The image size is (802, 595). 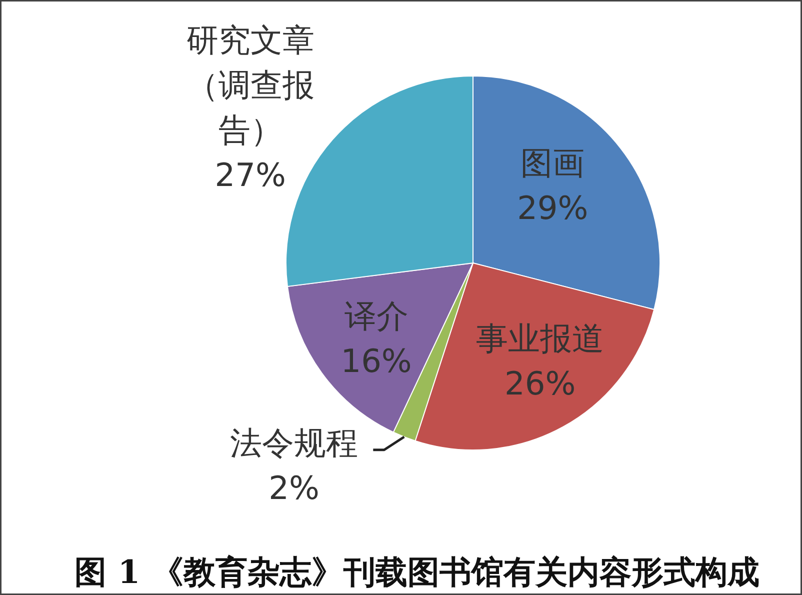 What do you see at coordinates (294, 443) in the screenshot?
I see `slice-label: 法令规程` at bounding box center [294, 443].